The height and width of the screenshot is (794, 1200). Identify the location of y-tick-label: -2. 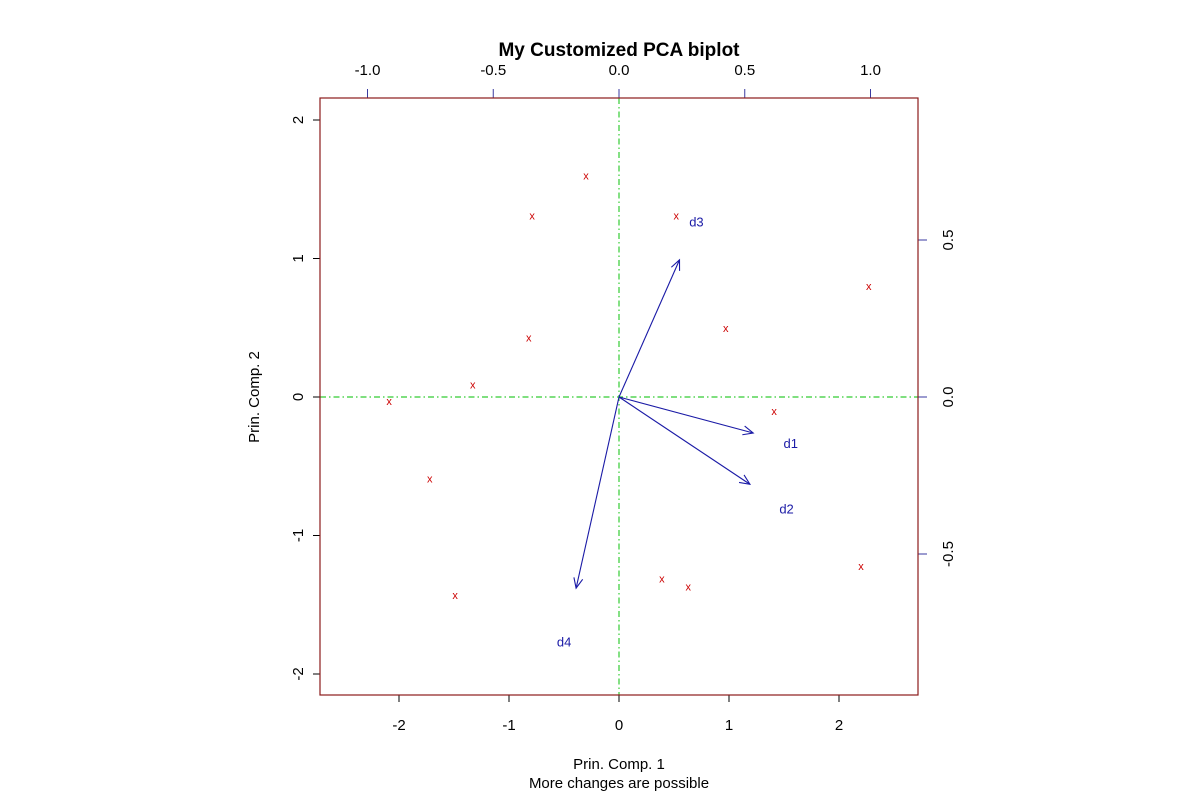
(298, 673).